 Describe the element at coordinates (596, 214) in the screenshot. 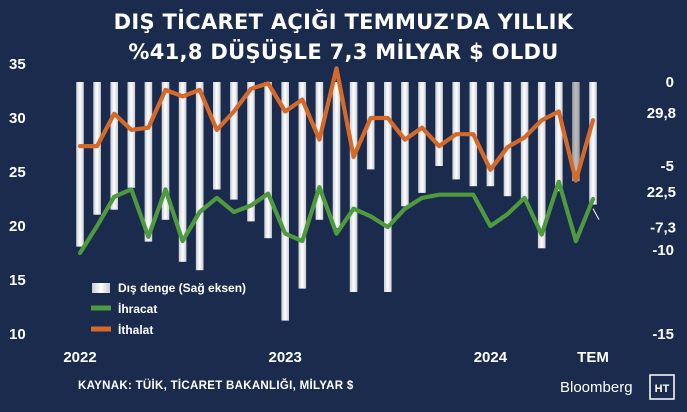

I see `annotation-leader` at that location.